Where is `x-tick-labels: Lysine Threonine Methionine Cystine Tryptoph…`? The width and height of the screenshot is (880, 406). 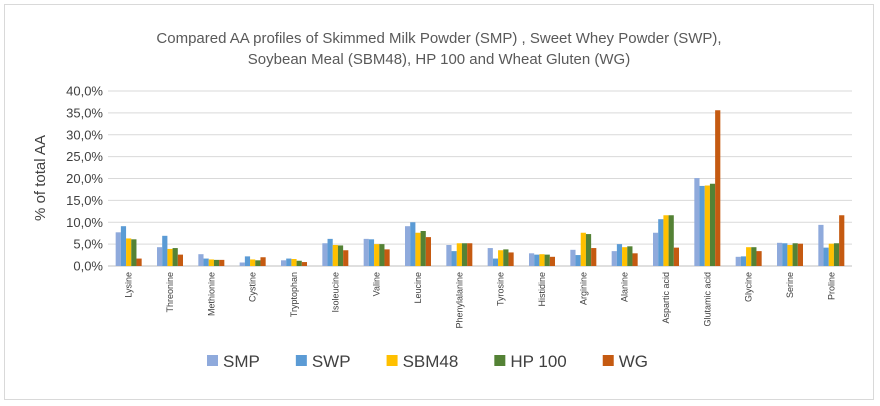
x-tick-labels: Lysine Threonine Methionine Cystine Tryptoph… is located at coordinates (480, 300).